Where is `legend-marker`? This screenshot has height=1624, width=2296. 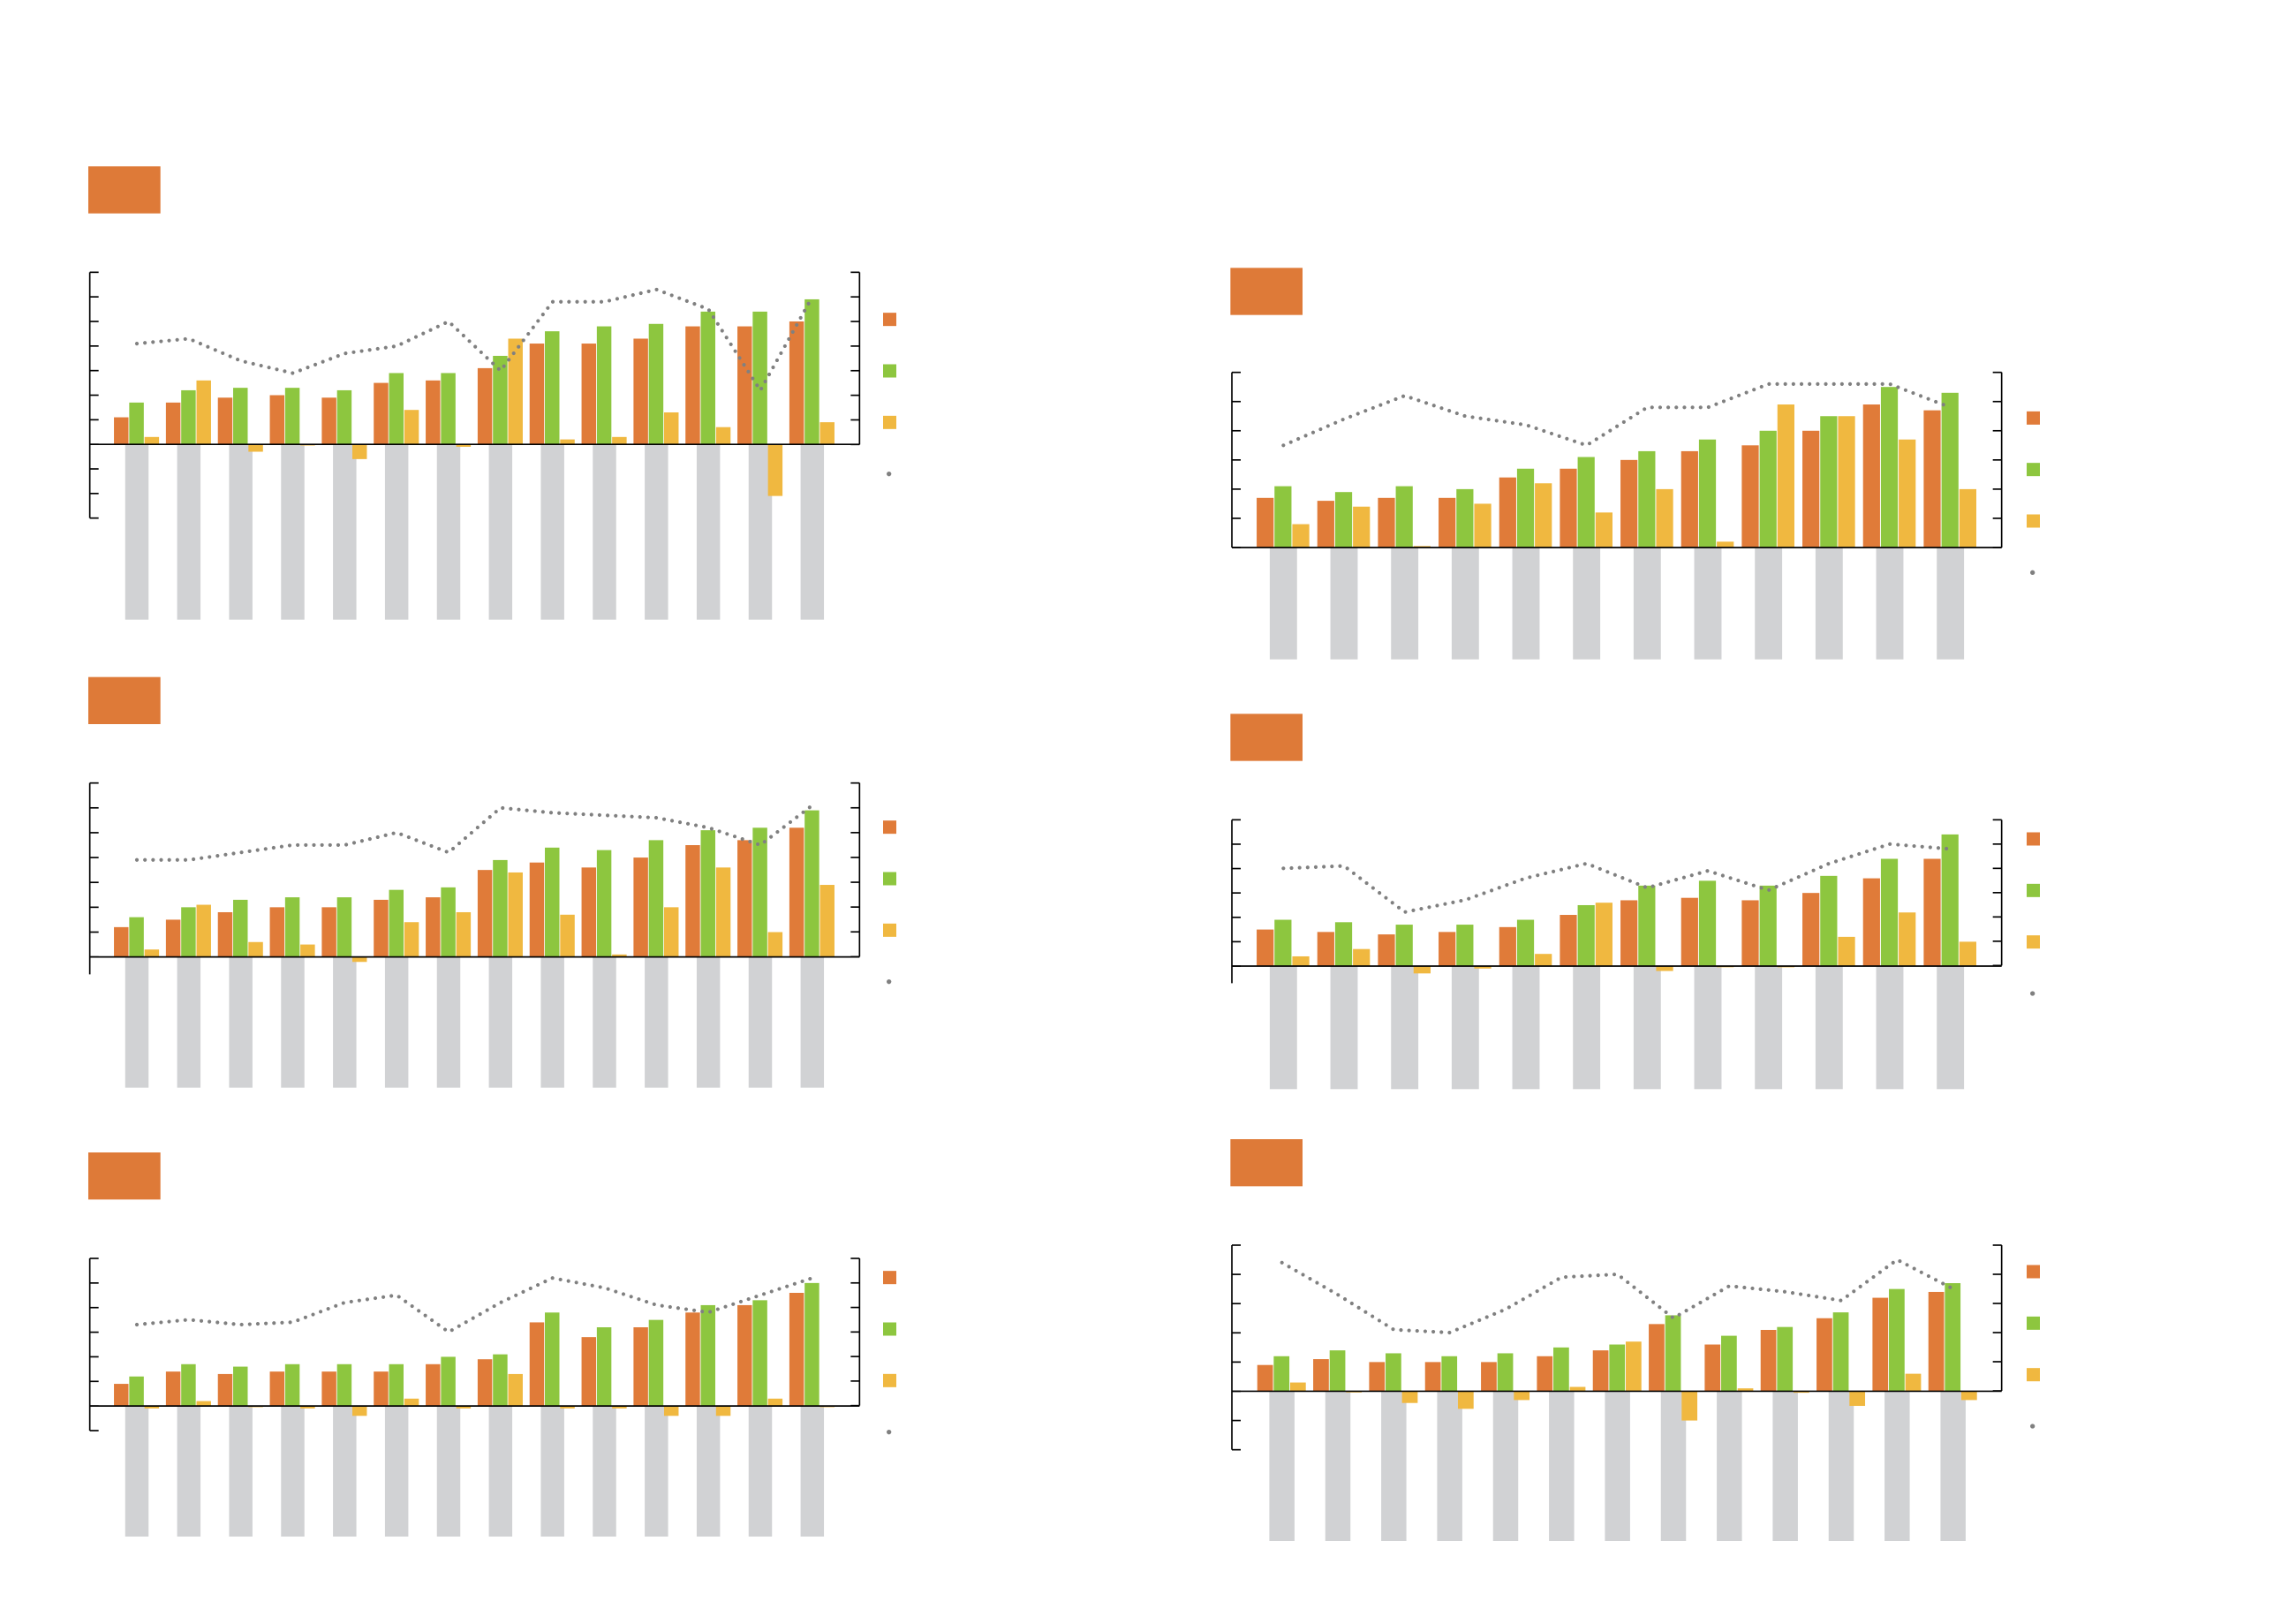
legend-marker is located at coordinates (890, 474).